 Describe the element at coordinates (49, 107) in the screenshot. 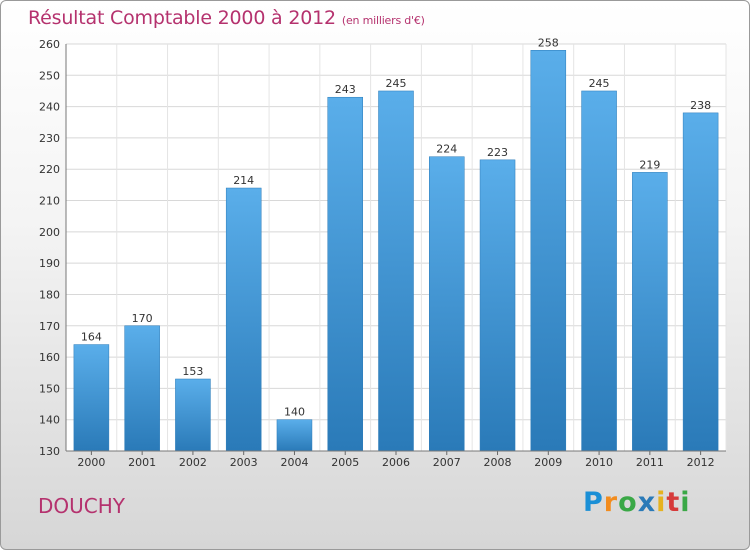

I see `y-tick-label: 240` at that location.